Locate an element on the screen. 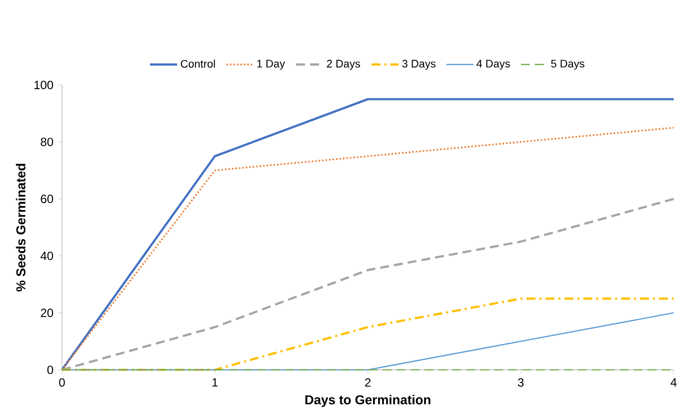  x-tick-label: 2 is located at coordinates (368, 382).